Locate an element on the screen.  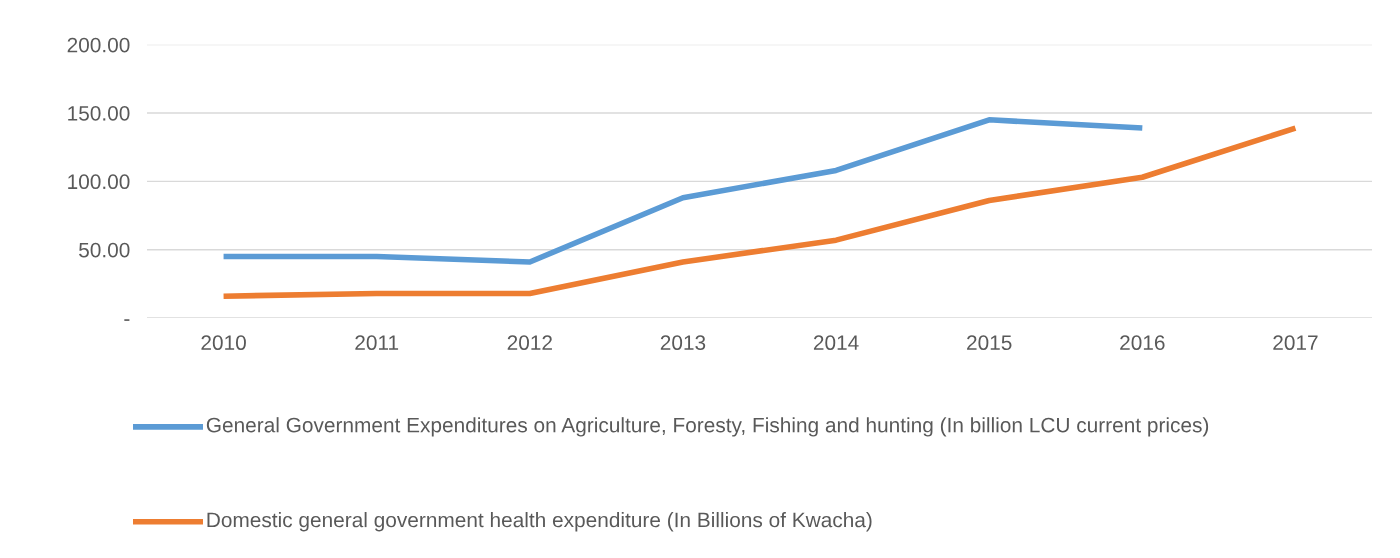
legend-label: General Government Expenditures on Agriculture, Foresty, Fishing and hunting (In billion LCU current prices) is located at coordinates (707, 427).